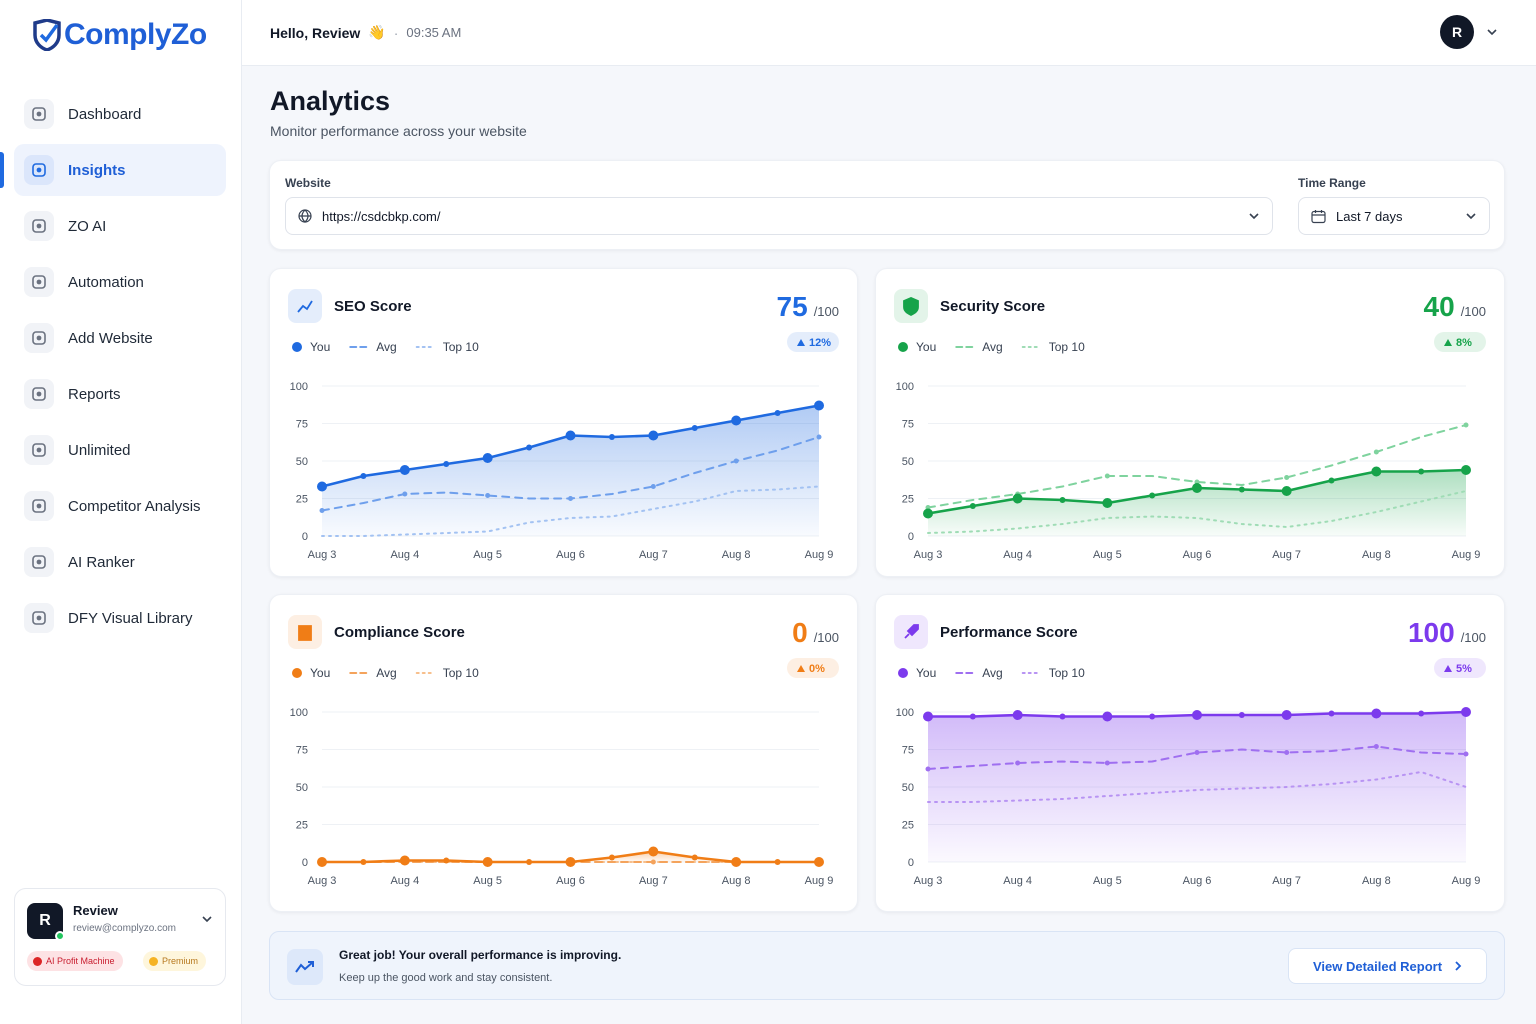  I want to click on change-label: 12%, so click(820, 343).